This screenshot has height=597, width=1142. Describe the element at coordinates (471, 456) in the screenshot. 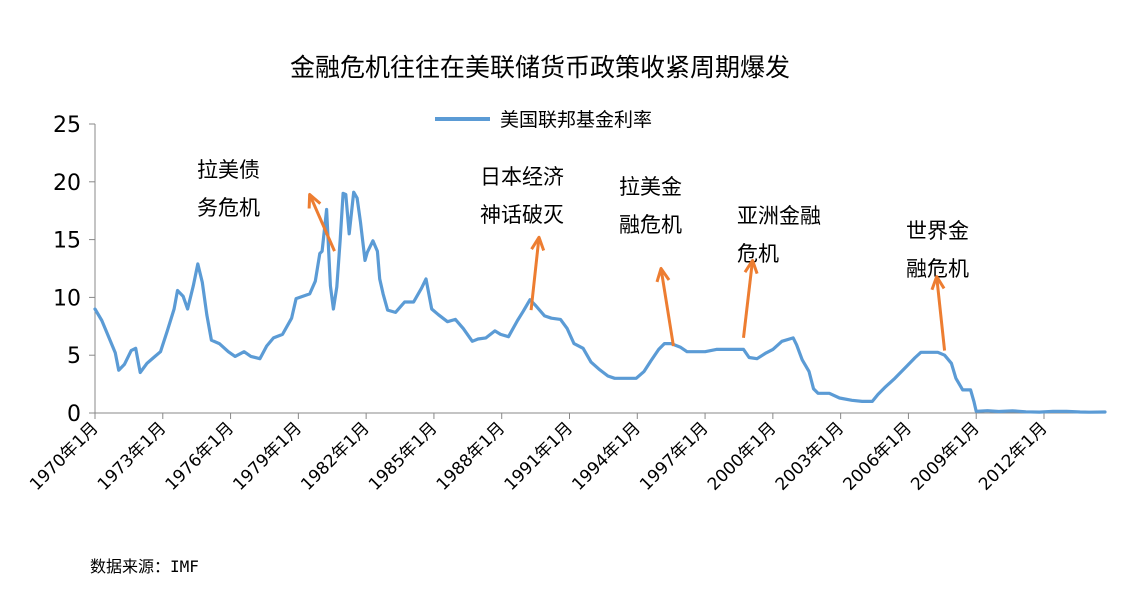

I see `x-tick-label: 1988年1月` at that location.